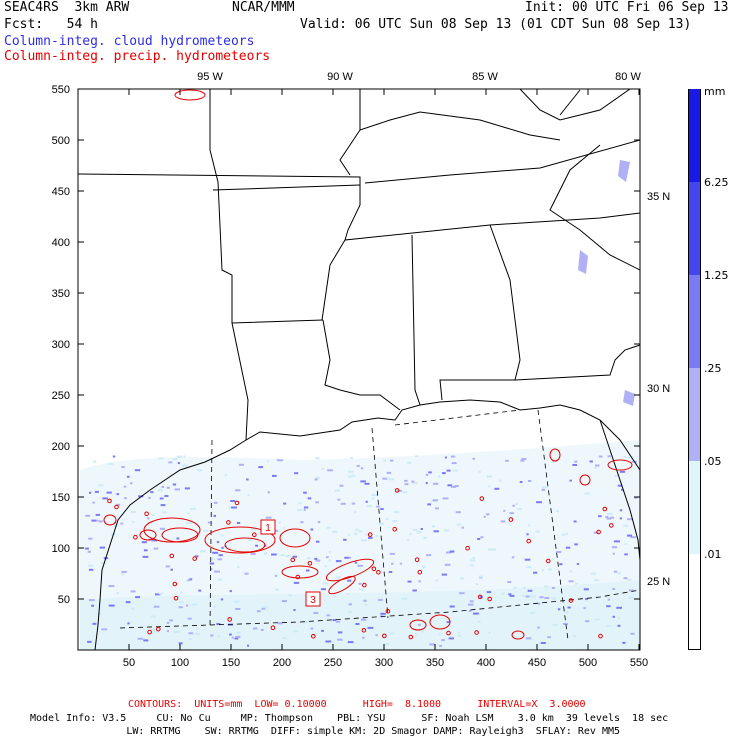 The image size is (740, 740). Describe the element at coordinates (67, 7) in the screenshot. I see `run-name: SEAC4RS 3km ARW` at that location.